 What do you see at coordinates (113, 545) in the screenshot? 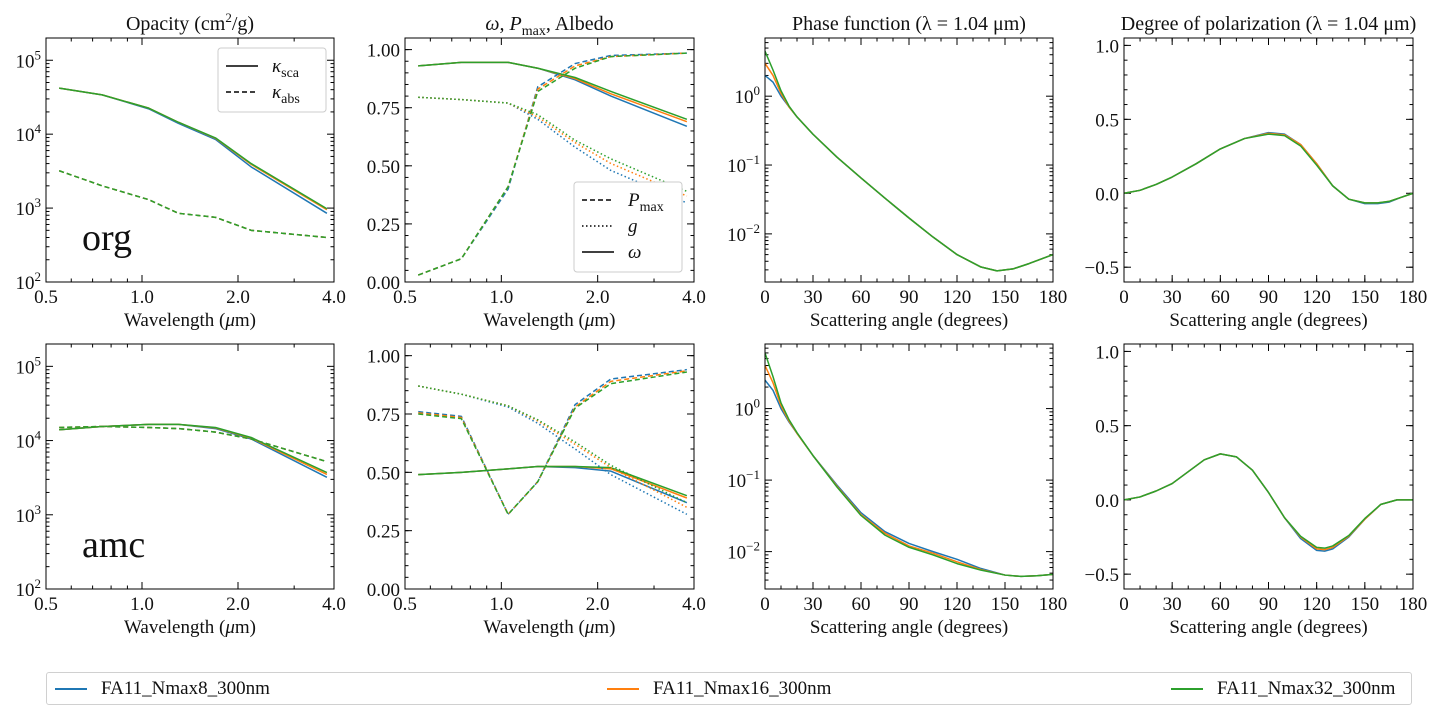
I see `panel-annotation: amc` at bounding box center [113, 545].